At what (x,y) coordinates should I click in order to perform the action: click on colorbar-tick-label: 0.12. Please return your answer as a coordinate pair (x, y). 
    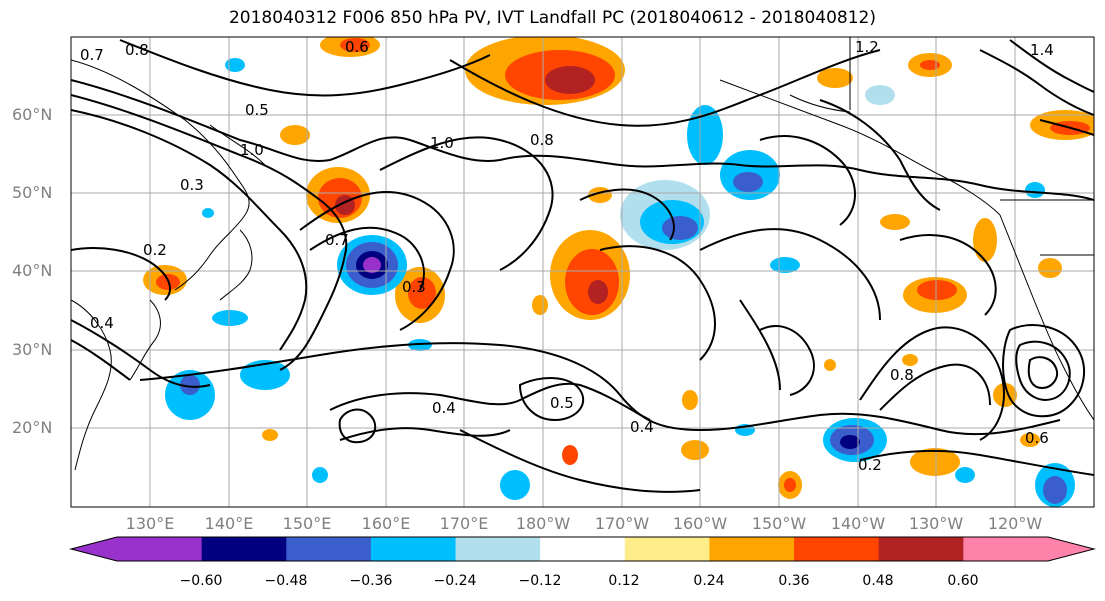
    Looking at the image, I should click on (624, 581).